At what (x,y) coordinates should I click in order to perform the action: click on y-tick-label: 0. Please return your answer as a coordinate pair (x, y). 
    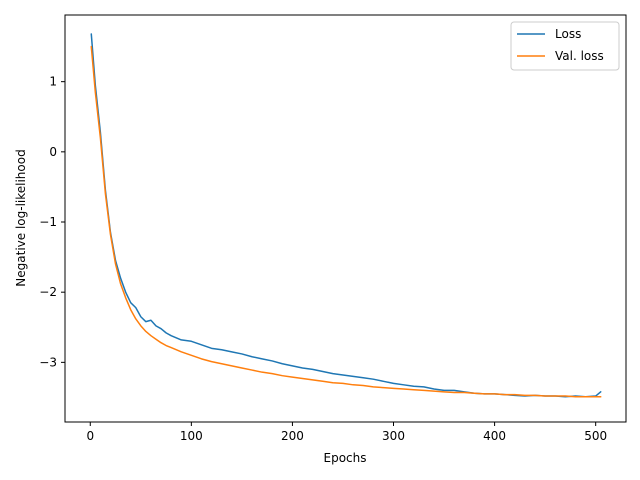
    Looking at the image, I should click on (53, 152).